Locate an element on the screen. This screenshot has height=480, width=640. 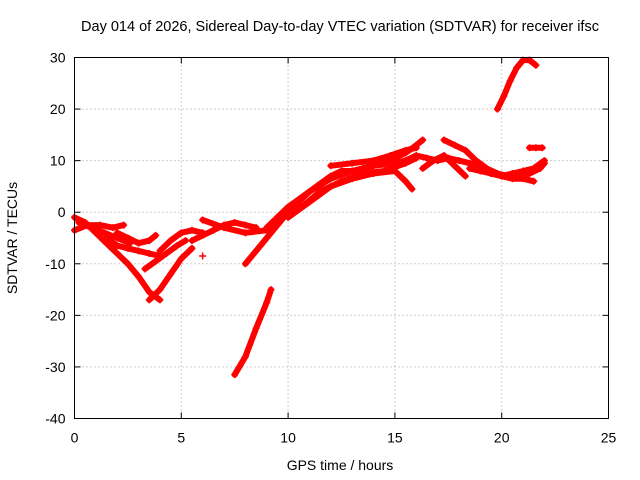
y-tick-label: -40 is located at coordinates (55, 419).